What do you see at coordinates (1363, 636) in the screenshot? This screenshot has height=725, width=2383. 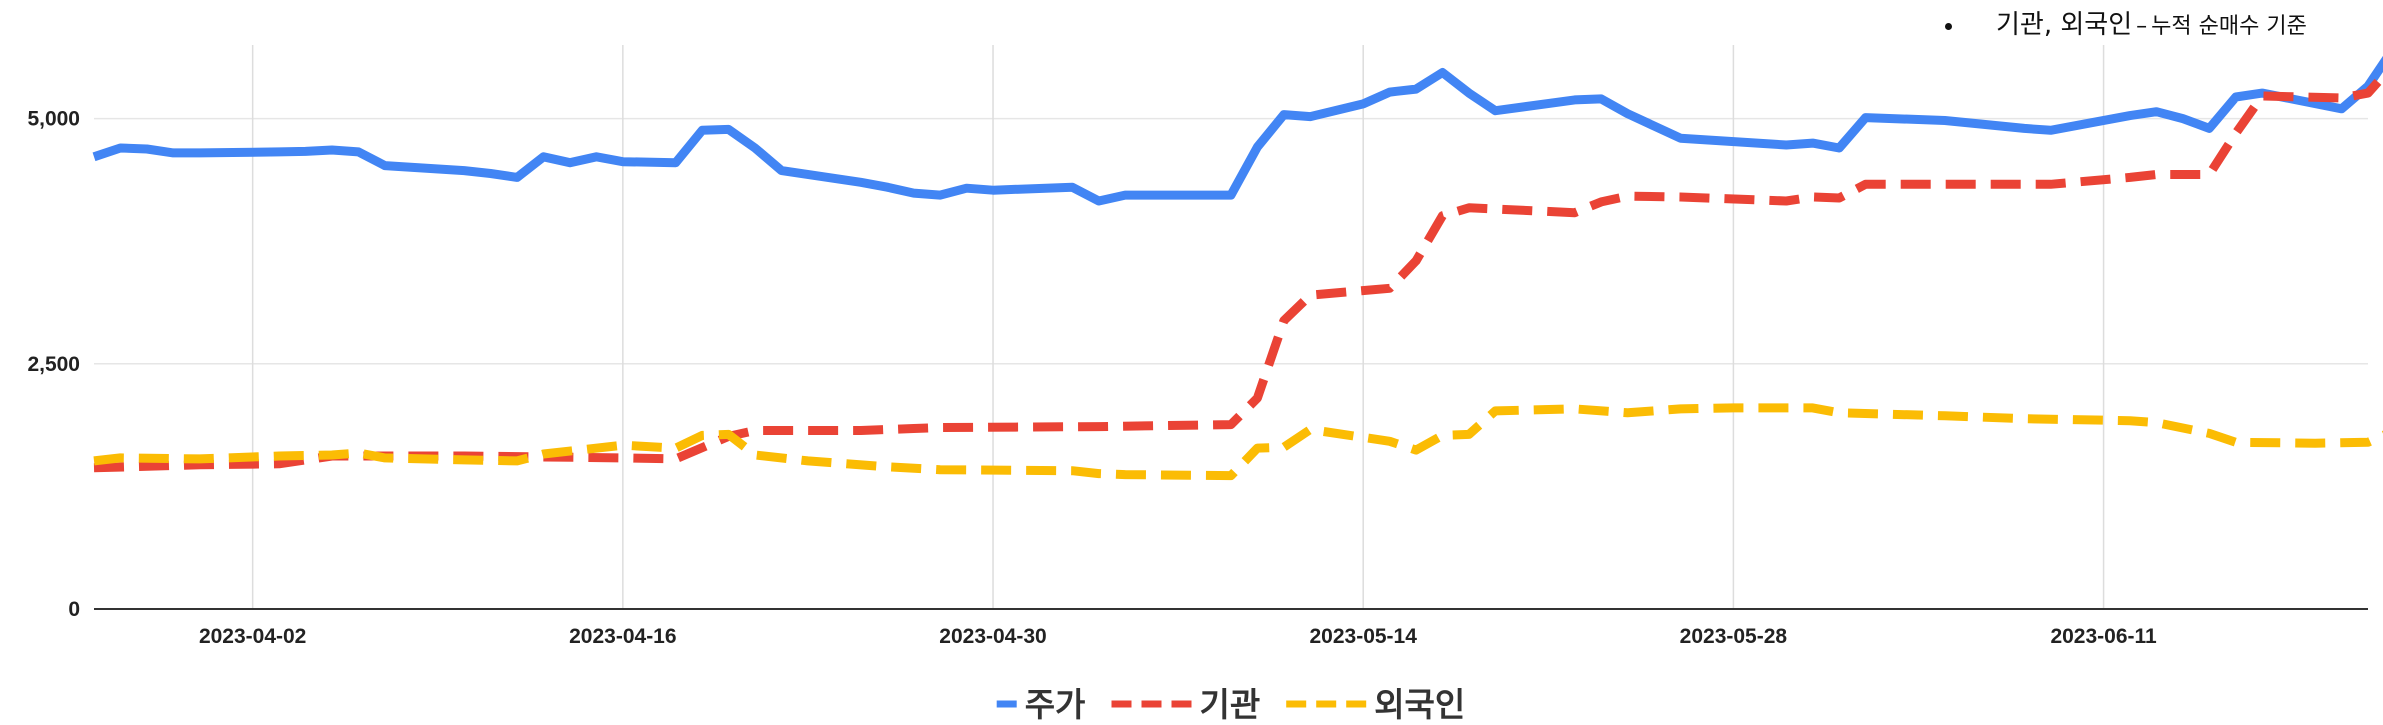 I see `x-tick-label: 2023-05-14` at bounding box center [1363, 636].